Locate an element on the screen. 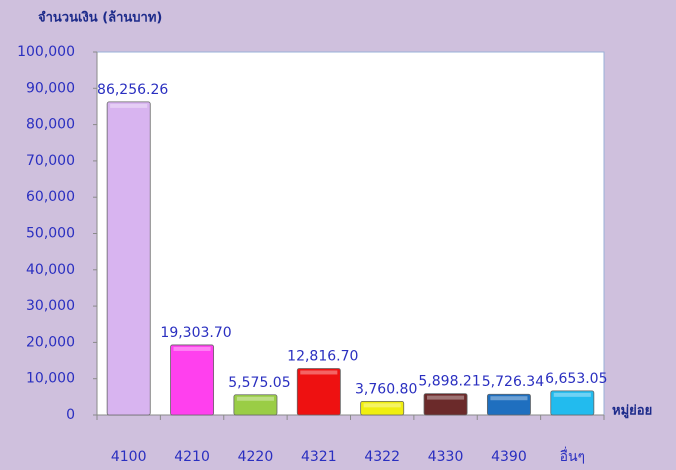 The width and height of the screenshot is (676, 470). data-label: 19,303.70 is located at coordinates (195, 333).